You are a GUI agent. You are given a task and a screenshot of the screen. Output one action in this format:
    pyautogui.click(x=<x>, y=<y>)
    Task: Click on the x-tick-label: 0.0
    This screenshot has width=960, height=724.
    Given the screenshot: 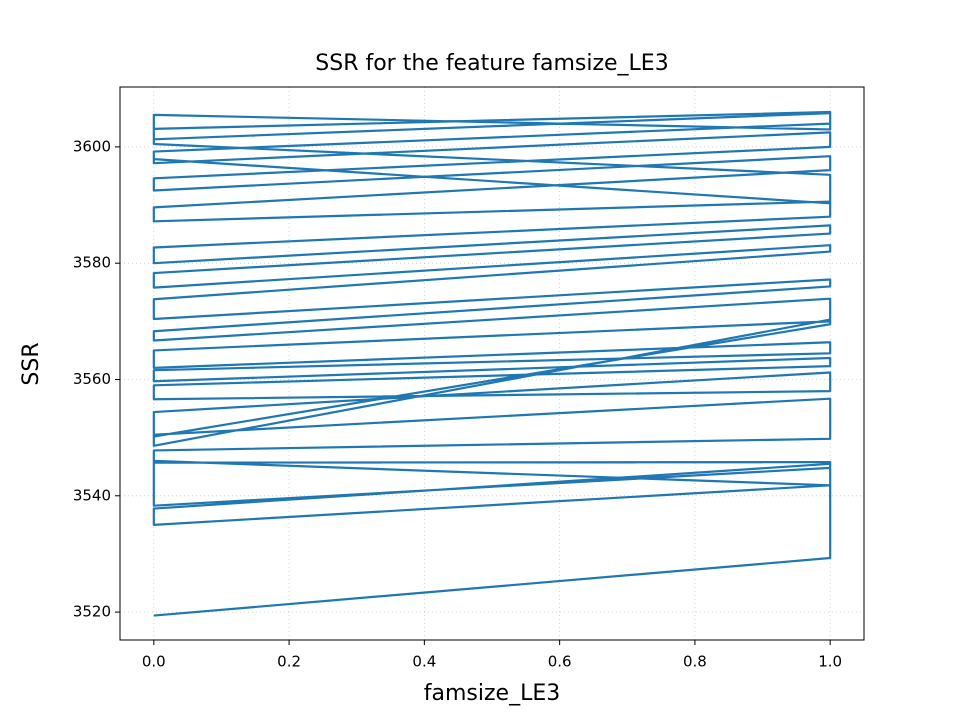 What is the action you would take?
    pyautogui.click(x=154, y=662)
    